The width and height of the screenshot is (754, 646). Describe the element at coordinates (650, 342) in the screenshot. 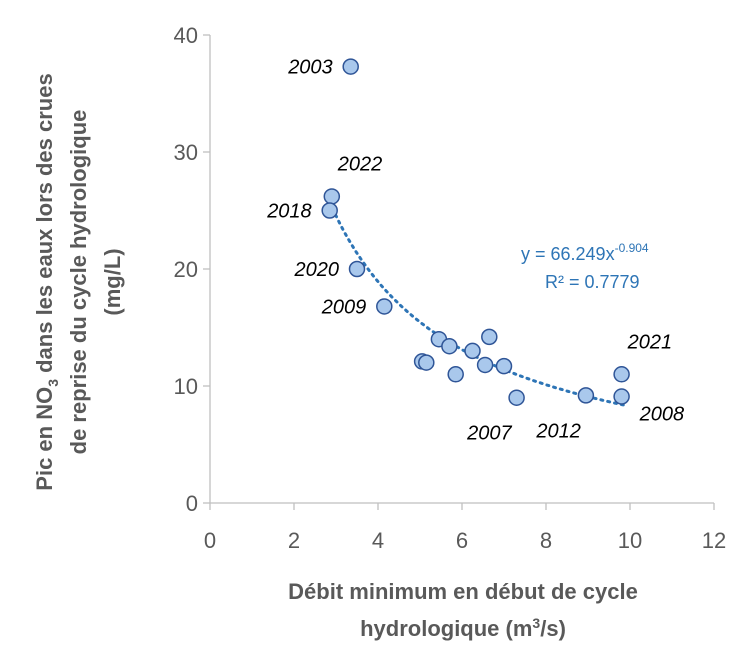

I see `year-label: 2021` at that location.